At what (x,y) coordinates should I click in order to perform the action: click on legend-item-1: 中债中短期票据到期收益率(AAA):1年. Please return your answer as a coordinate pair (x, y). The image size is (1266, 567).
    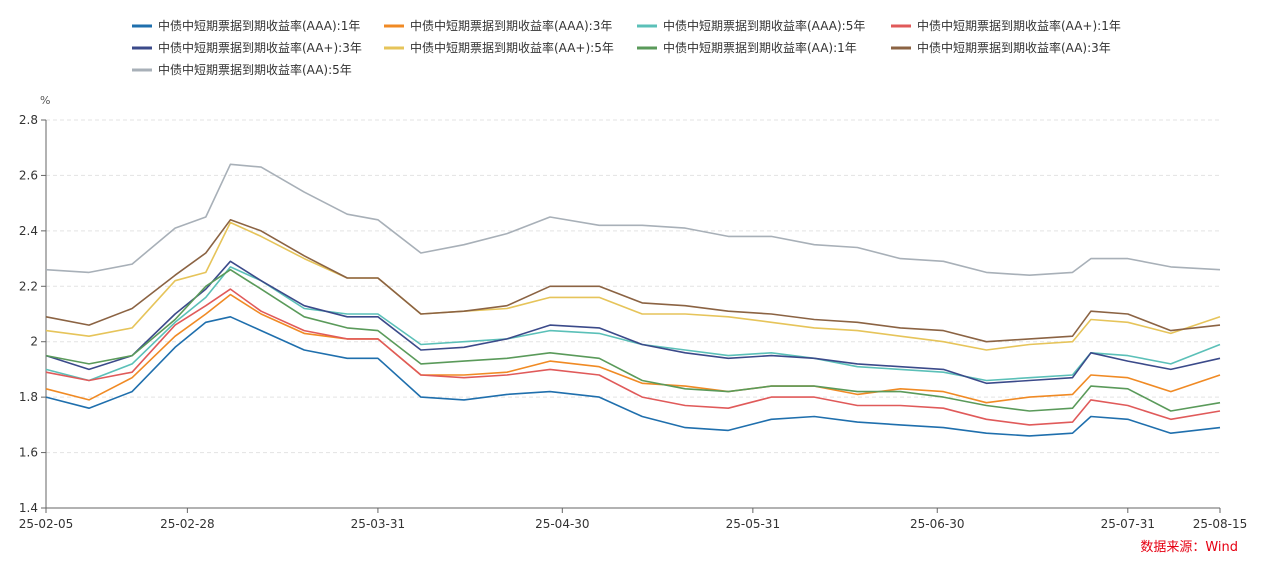
    Looking at the image, I should click on (246, 25).